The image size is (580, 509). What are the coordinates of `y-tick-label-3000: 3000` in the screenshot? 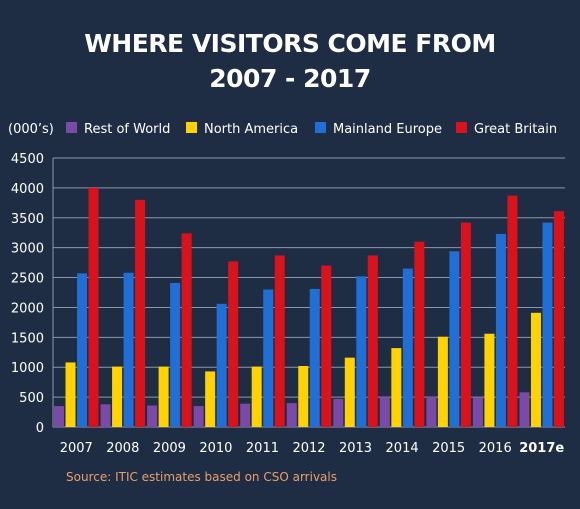 It's located at (27, 249).